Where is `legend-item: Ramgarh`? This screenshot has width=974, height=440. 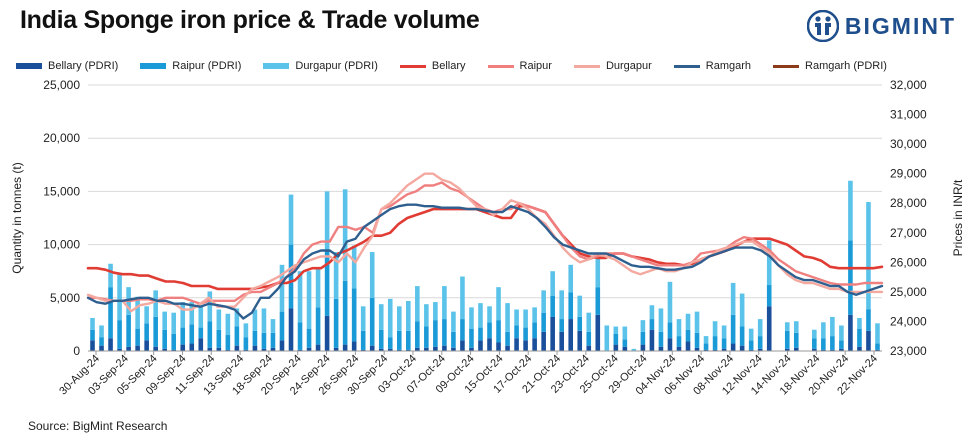
legend-item: Ramgarh is located at coordinates (712, 66).